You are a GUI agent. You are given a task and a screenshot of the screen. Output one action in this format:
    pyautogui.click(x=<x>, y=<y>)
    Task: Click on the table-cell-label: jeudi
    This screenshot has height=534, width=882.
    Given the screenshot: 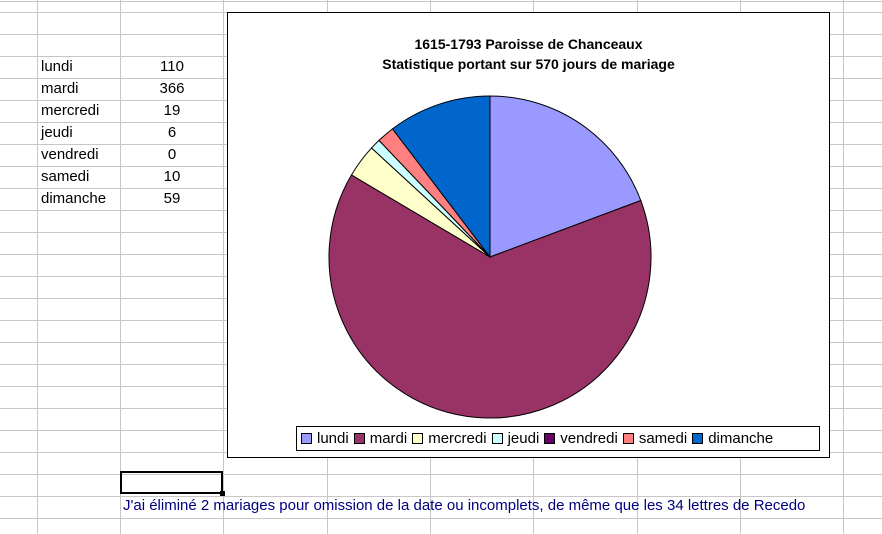 What is the action you would take?
    pyautogui.click(x=57, y=132)
    